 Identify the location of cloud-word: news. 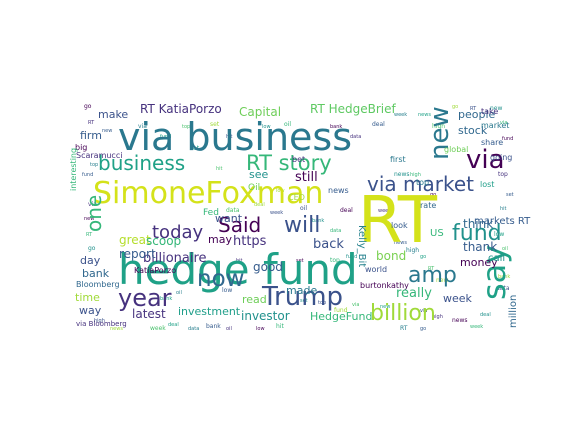
(338, 190).